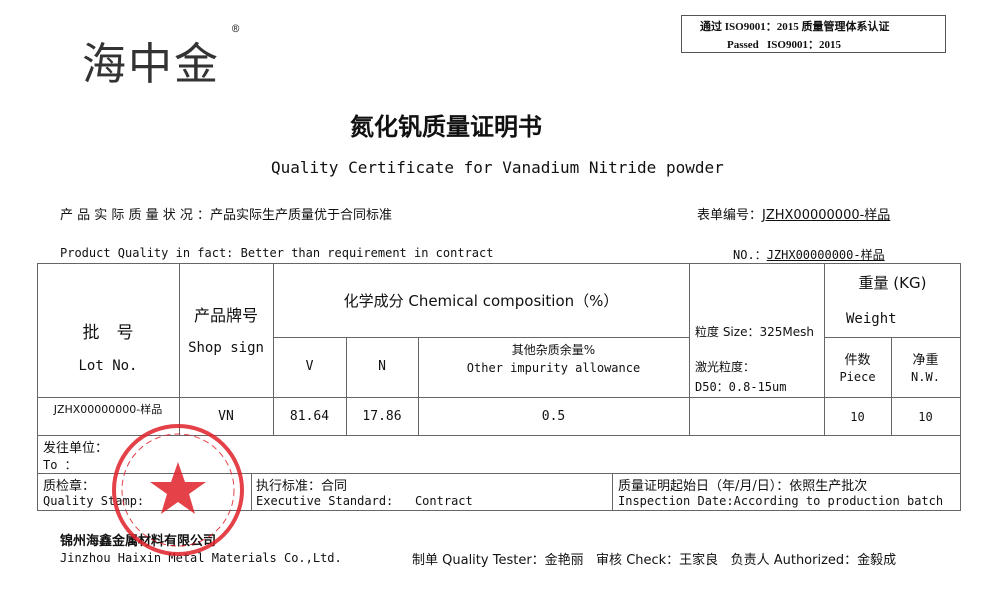 This screenshot has height=592, width=1000. What do you see at coordinates (201, 558) in the screenshot?
I see `company-en: Jinzhou Haixin Metal Materials Co.,Ltd.` at bounding box center [201, 558].